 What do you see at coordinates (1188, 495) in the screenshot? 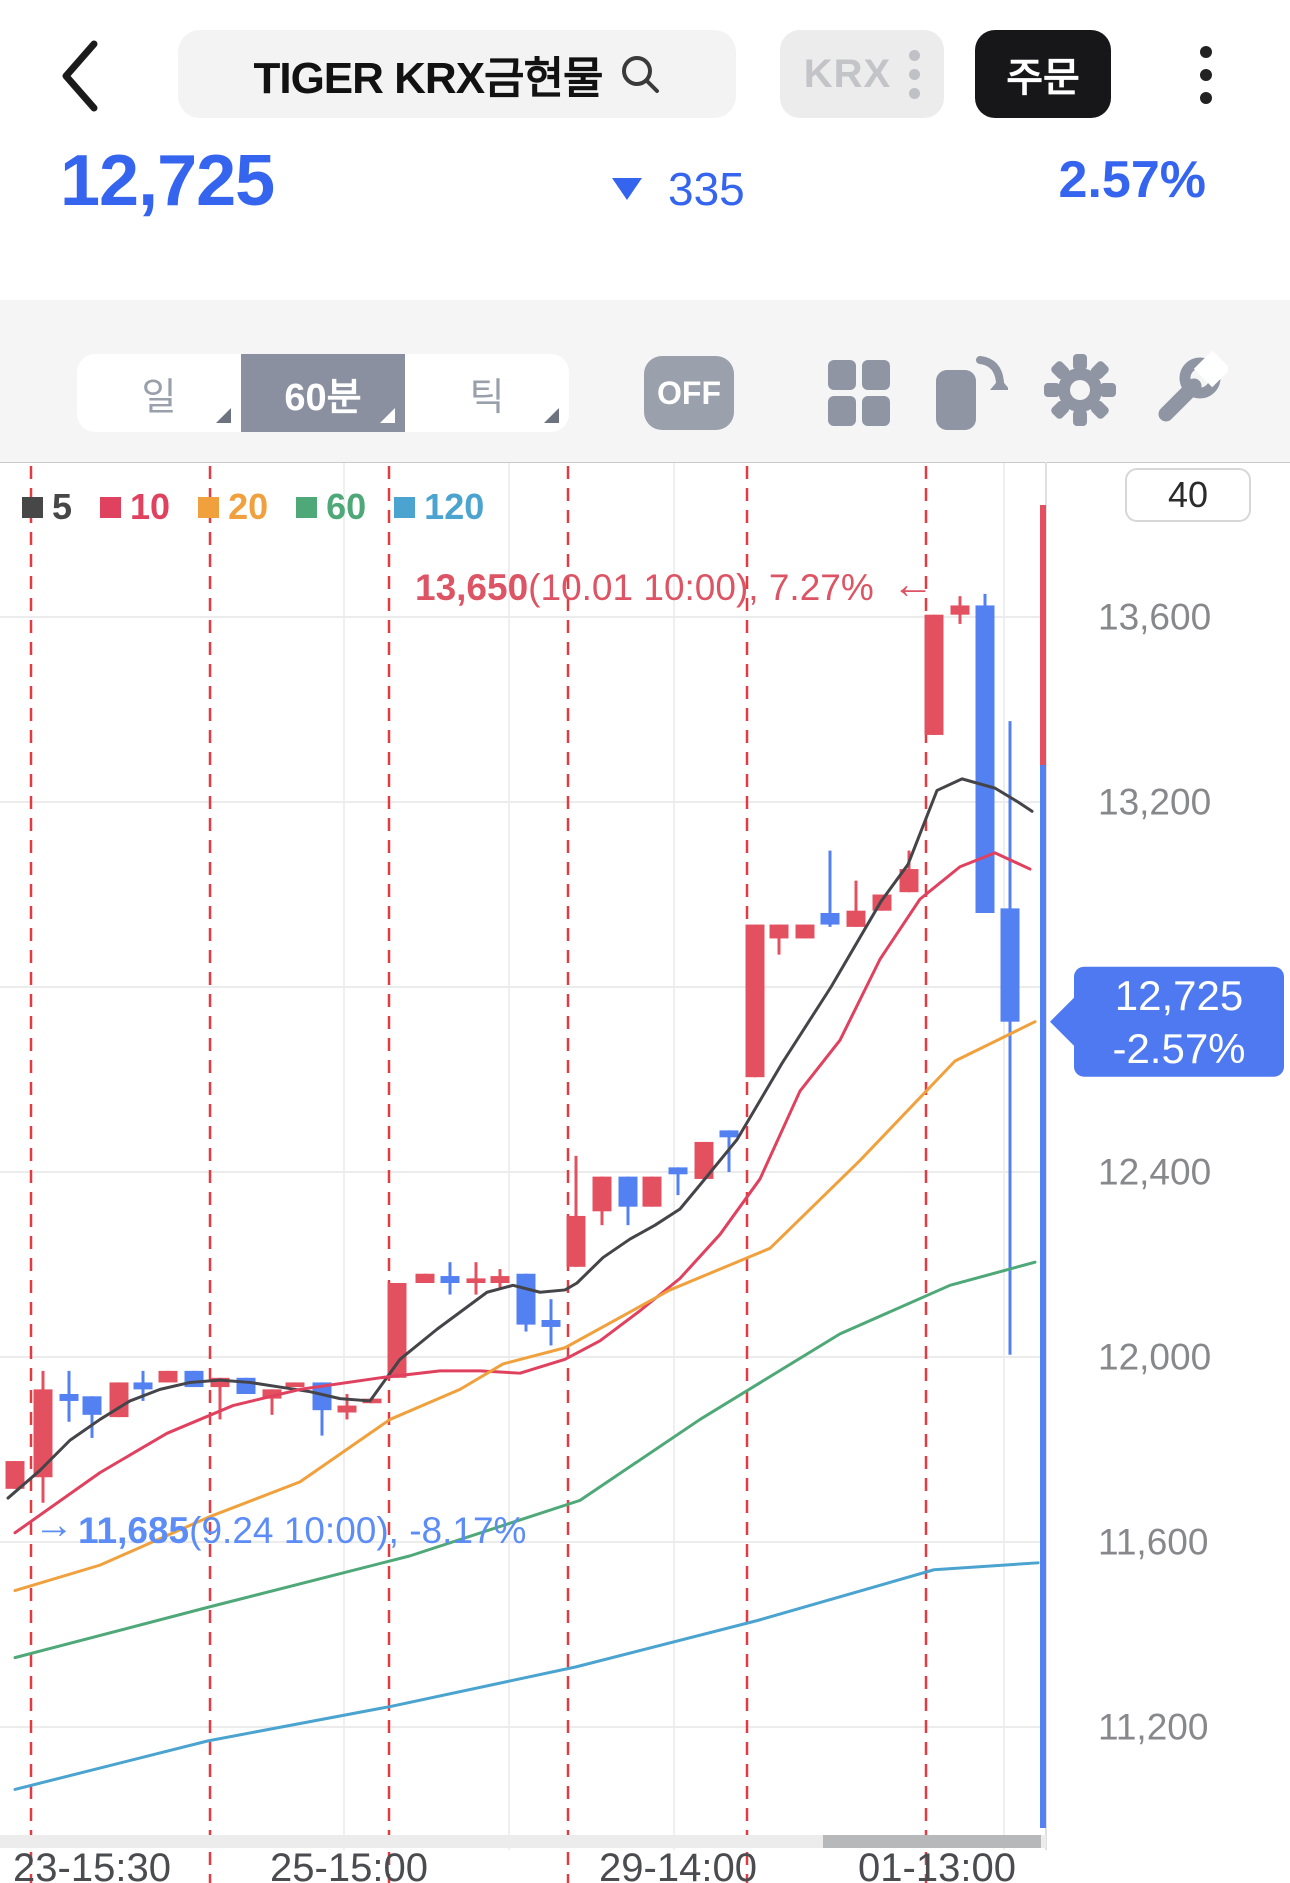
I see `candle-count-box: 40` at bounding box center [1188, 495].